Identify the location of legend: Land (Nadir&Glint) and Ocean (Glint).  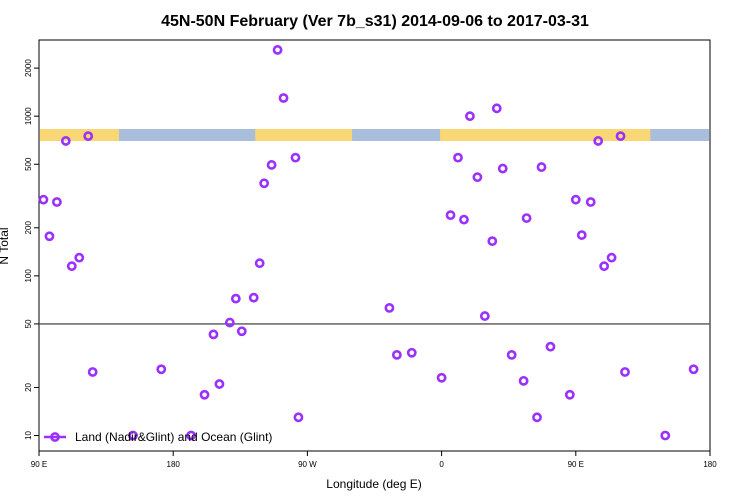
(158, 437).